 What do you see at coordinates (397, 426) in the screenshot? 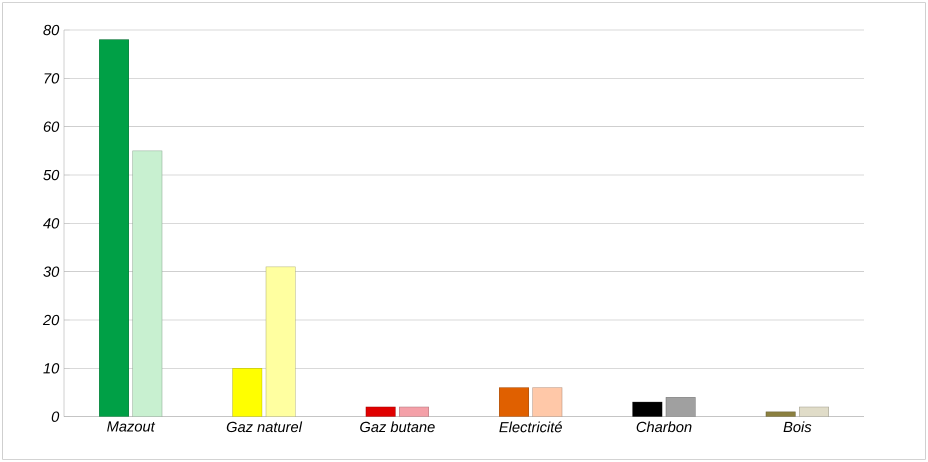
I see `x-tick-label: Gaz butane` at bounding box center [397, 426].